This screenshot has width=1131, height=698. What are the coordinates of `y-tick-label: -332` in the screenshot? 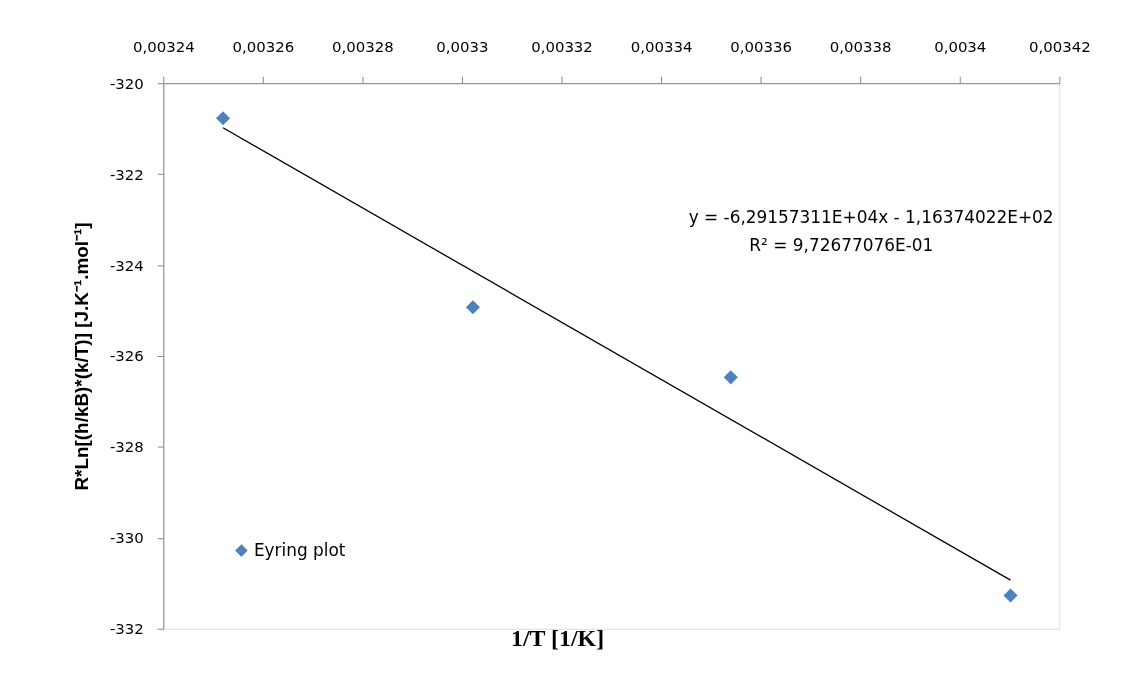 It's located at (126, 629).